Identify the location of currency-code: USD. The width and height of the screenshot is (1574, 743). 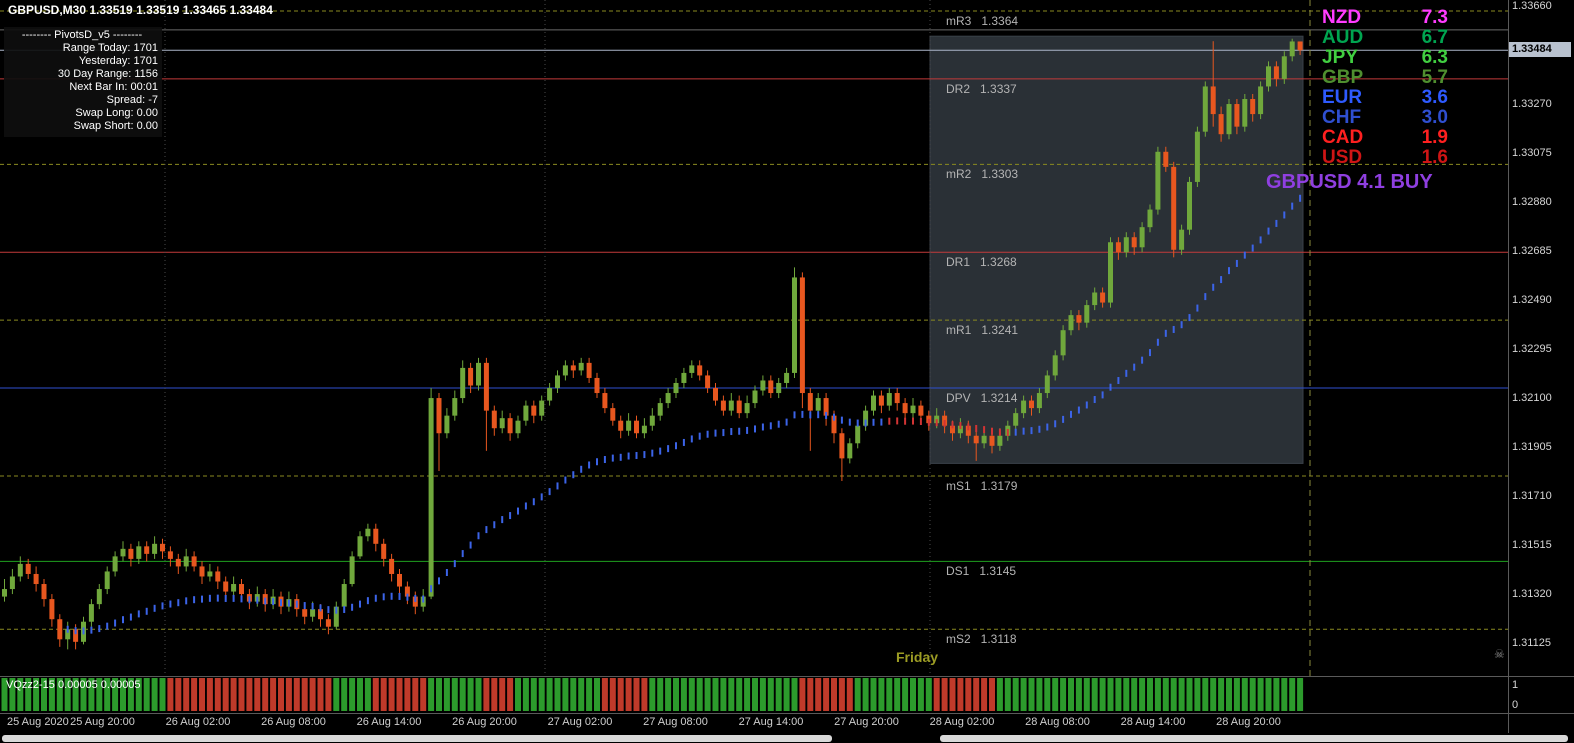
(1342, 157).